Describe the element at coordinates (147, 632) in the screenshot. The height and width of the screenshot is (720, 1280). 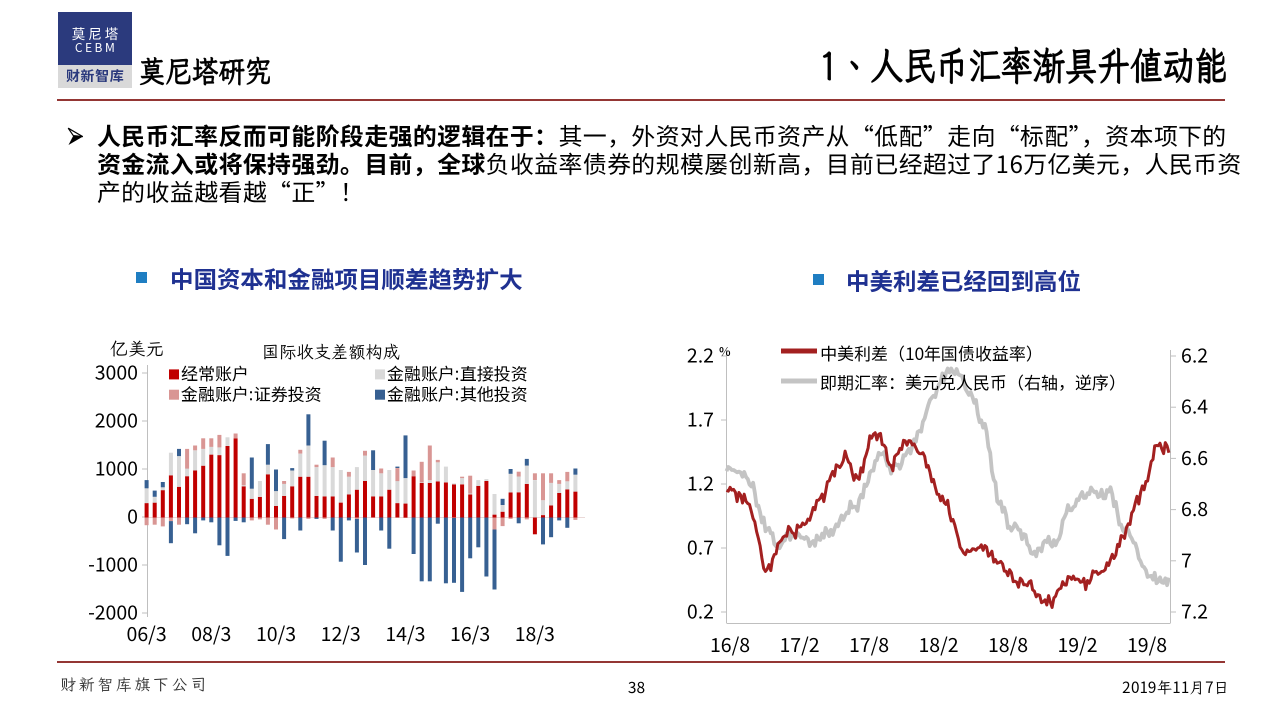
I see `svg-text: 06/3` at that location.